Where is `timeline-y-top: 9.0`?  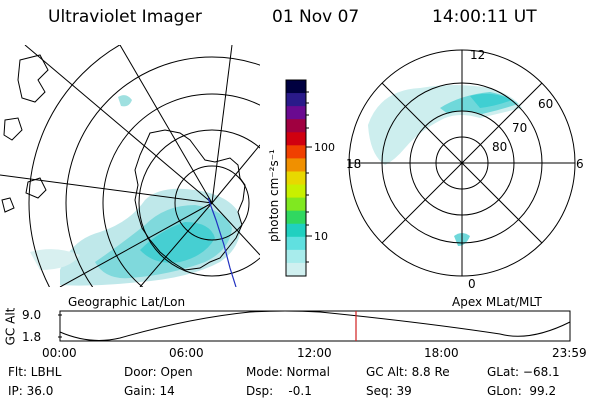 timeline-y-top: 9.0 is located at coordinates (32, 315).